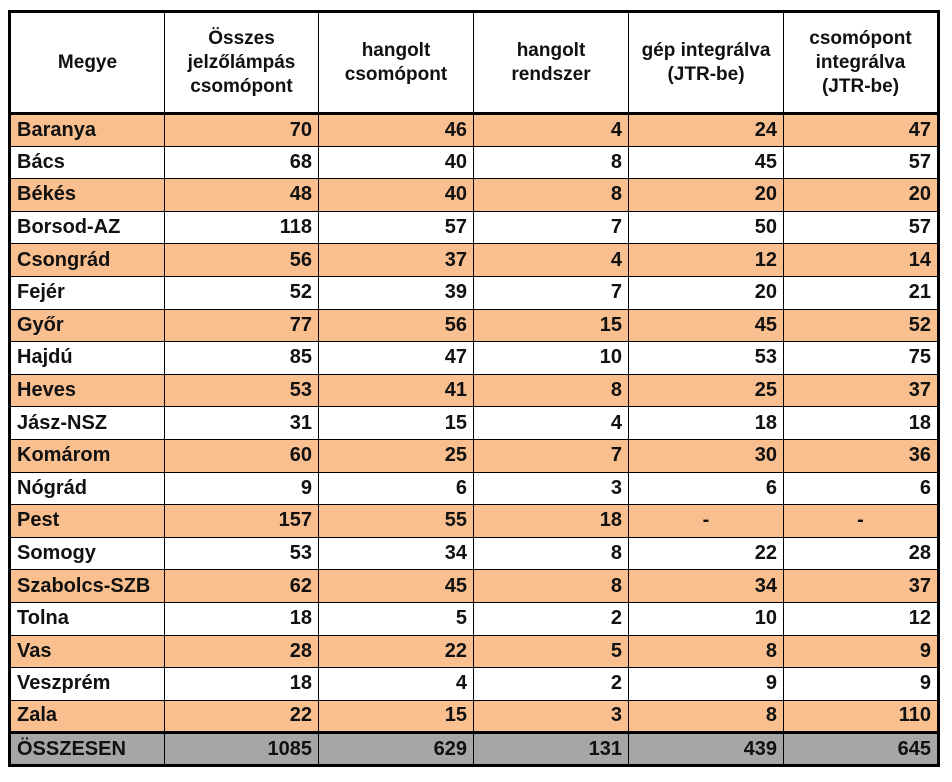 The height and width of the screenshot is (782, 952). I want to click on table-row: Komárom 60 25 7 30 36, so click(474, 455).